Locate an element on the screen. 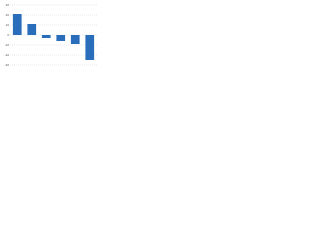  y-tick-label: 10 is located at coordinates (8, 25).